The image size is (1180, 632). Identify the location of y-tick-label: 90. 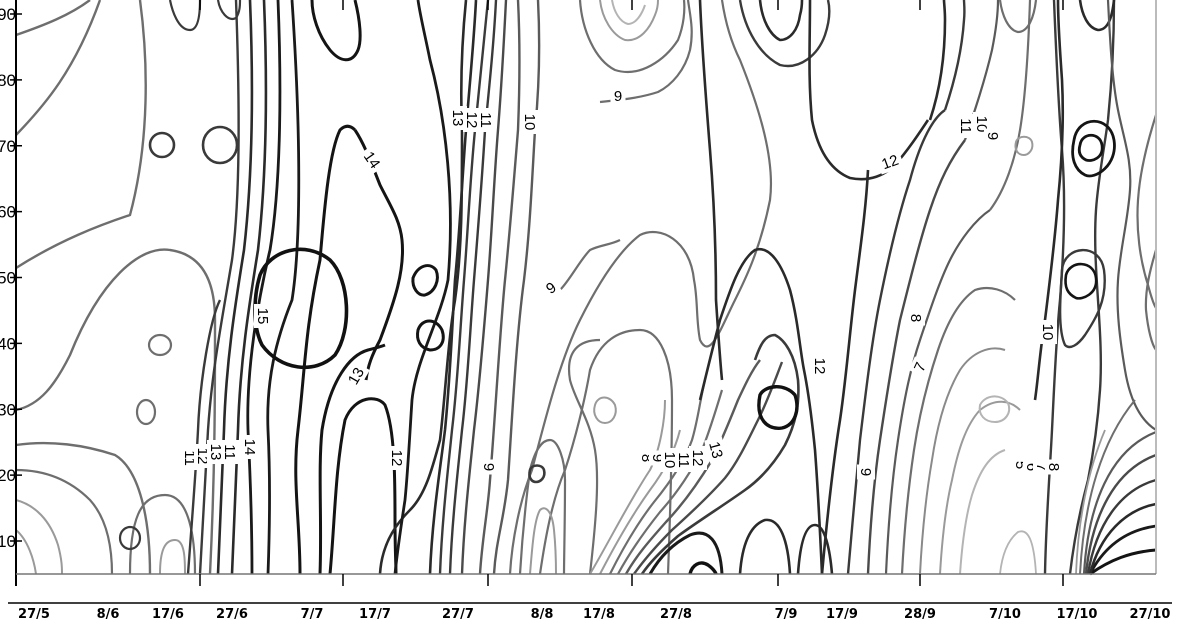
(8, 14).